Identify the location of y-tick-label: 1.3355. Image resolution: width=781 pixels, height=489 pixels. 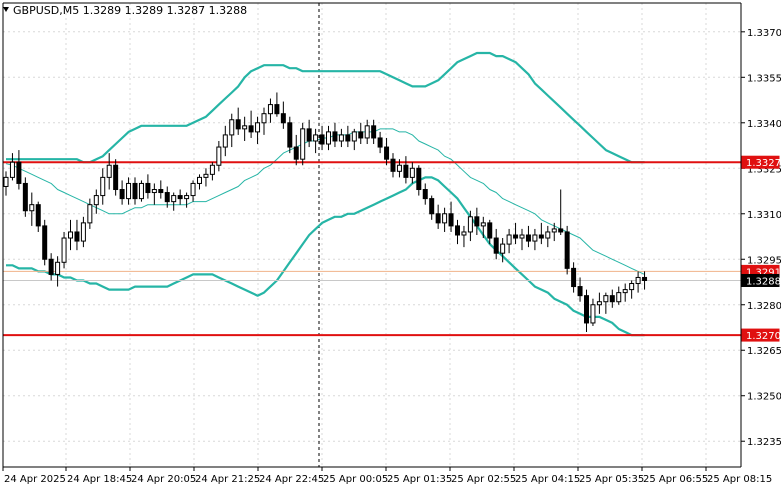
(764, 78).